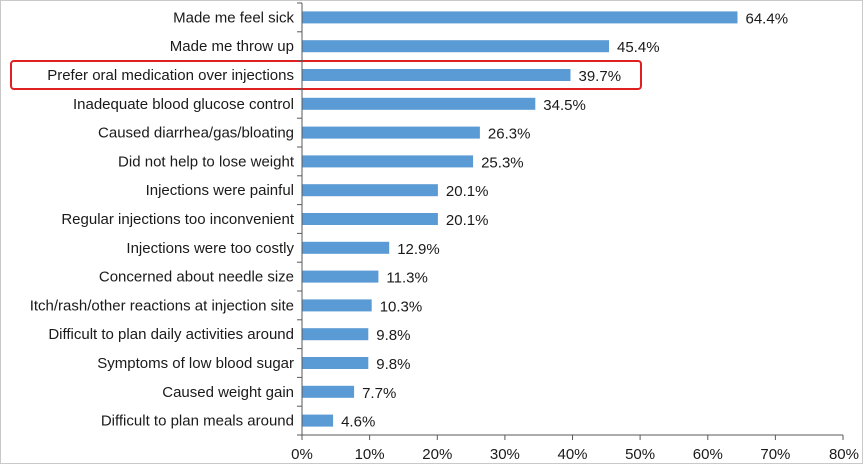  I want to click on value-label: 64.4%, so click(767, 18).